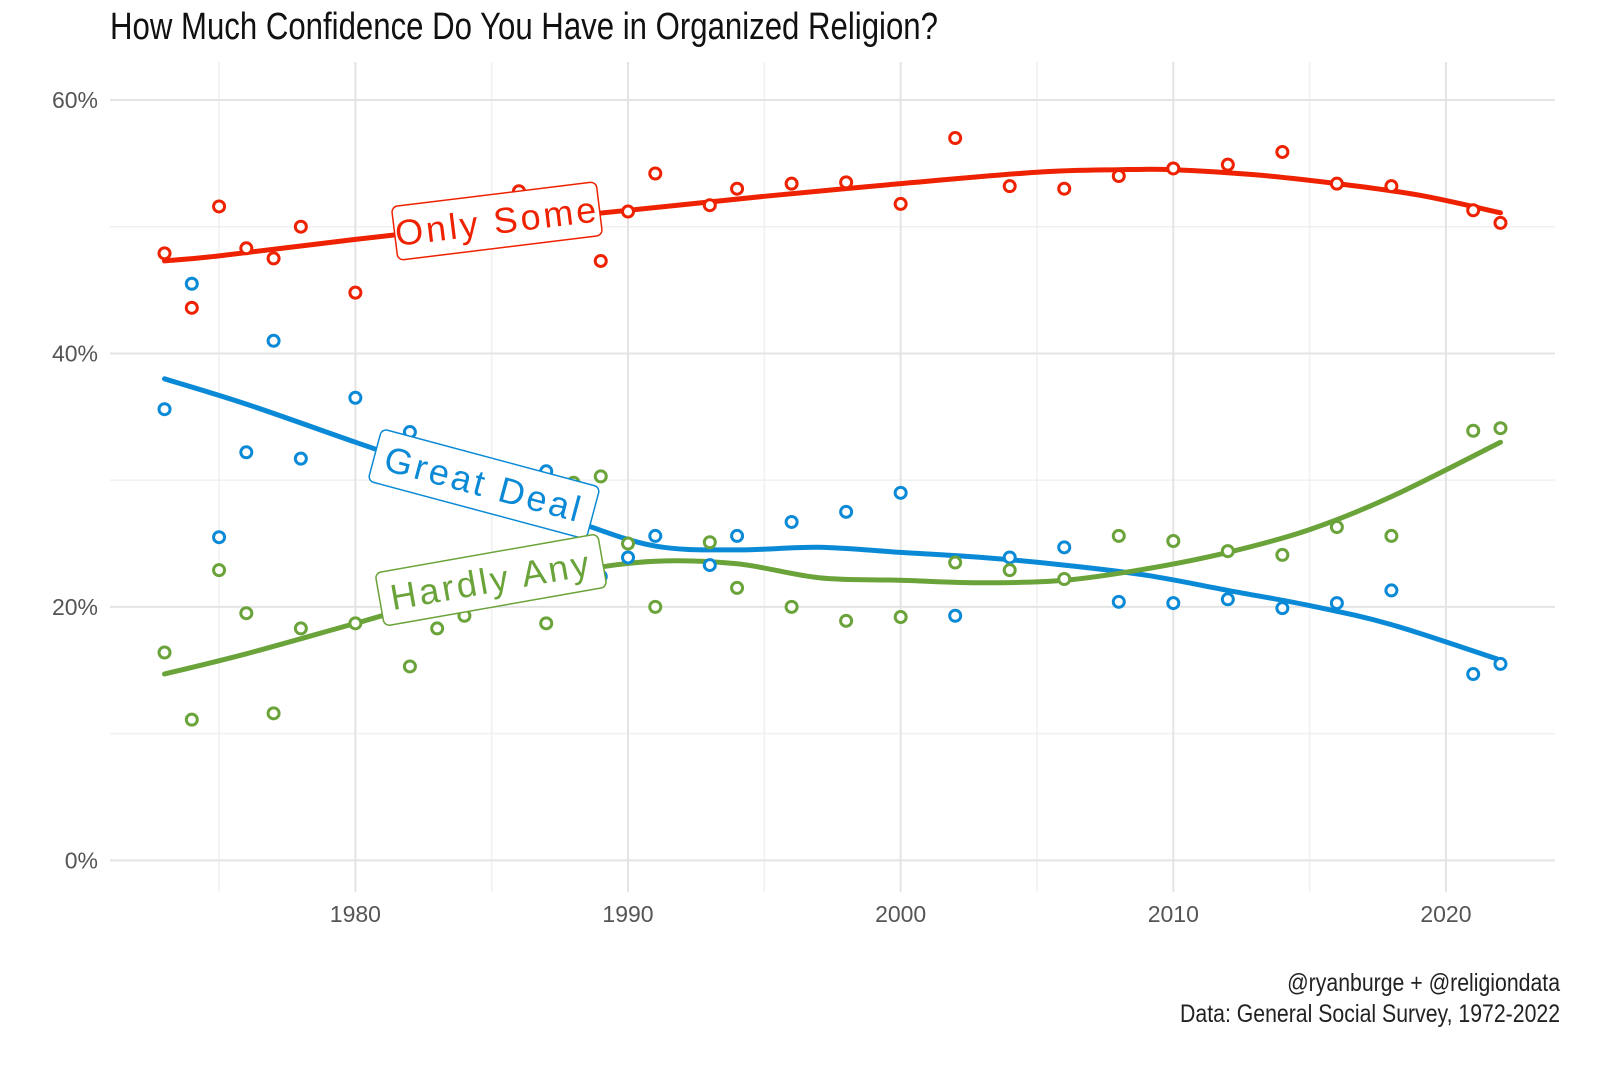 Image resolution: width=1600 pixels, height=1066 pixels. I want to click on caption-handle: @ryanburge + @religiondata, so click(1423, 983).